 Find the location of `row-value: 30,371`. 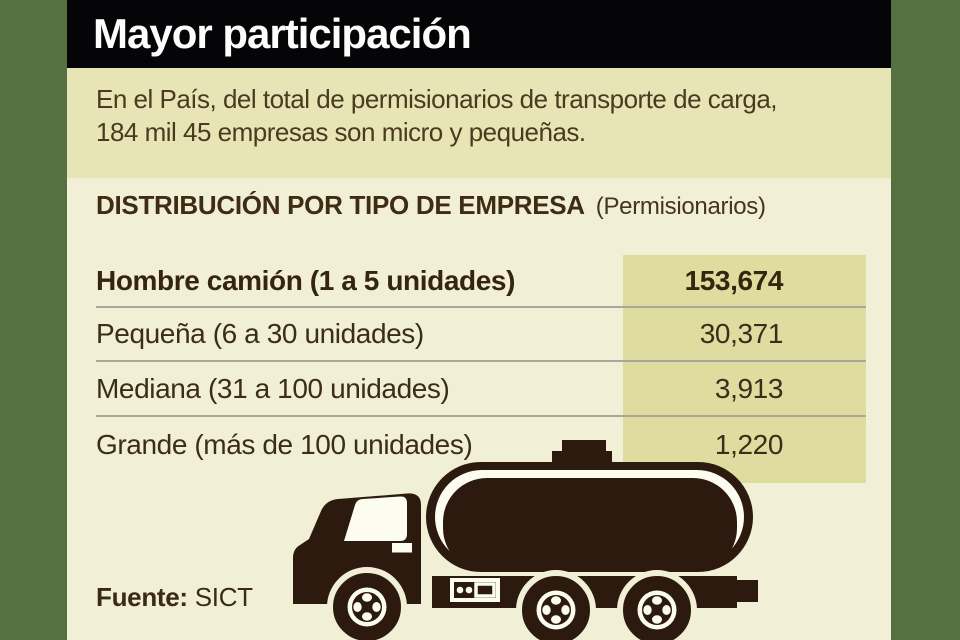

row-value: 30,371 is located at coordinates (741, 333).